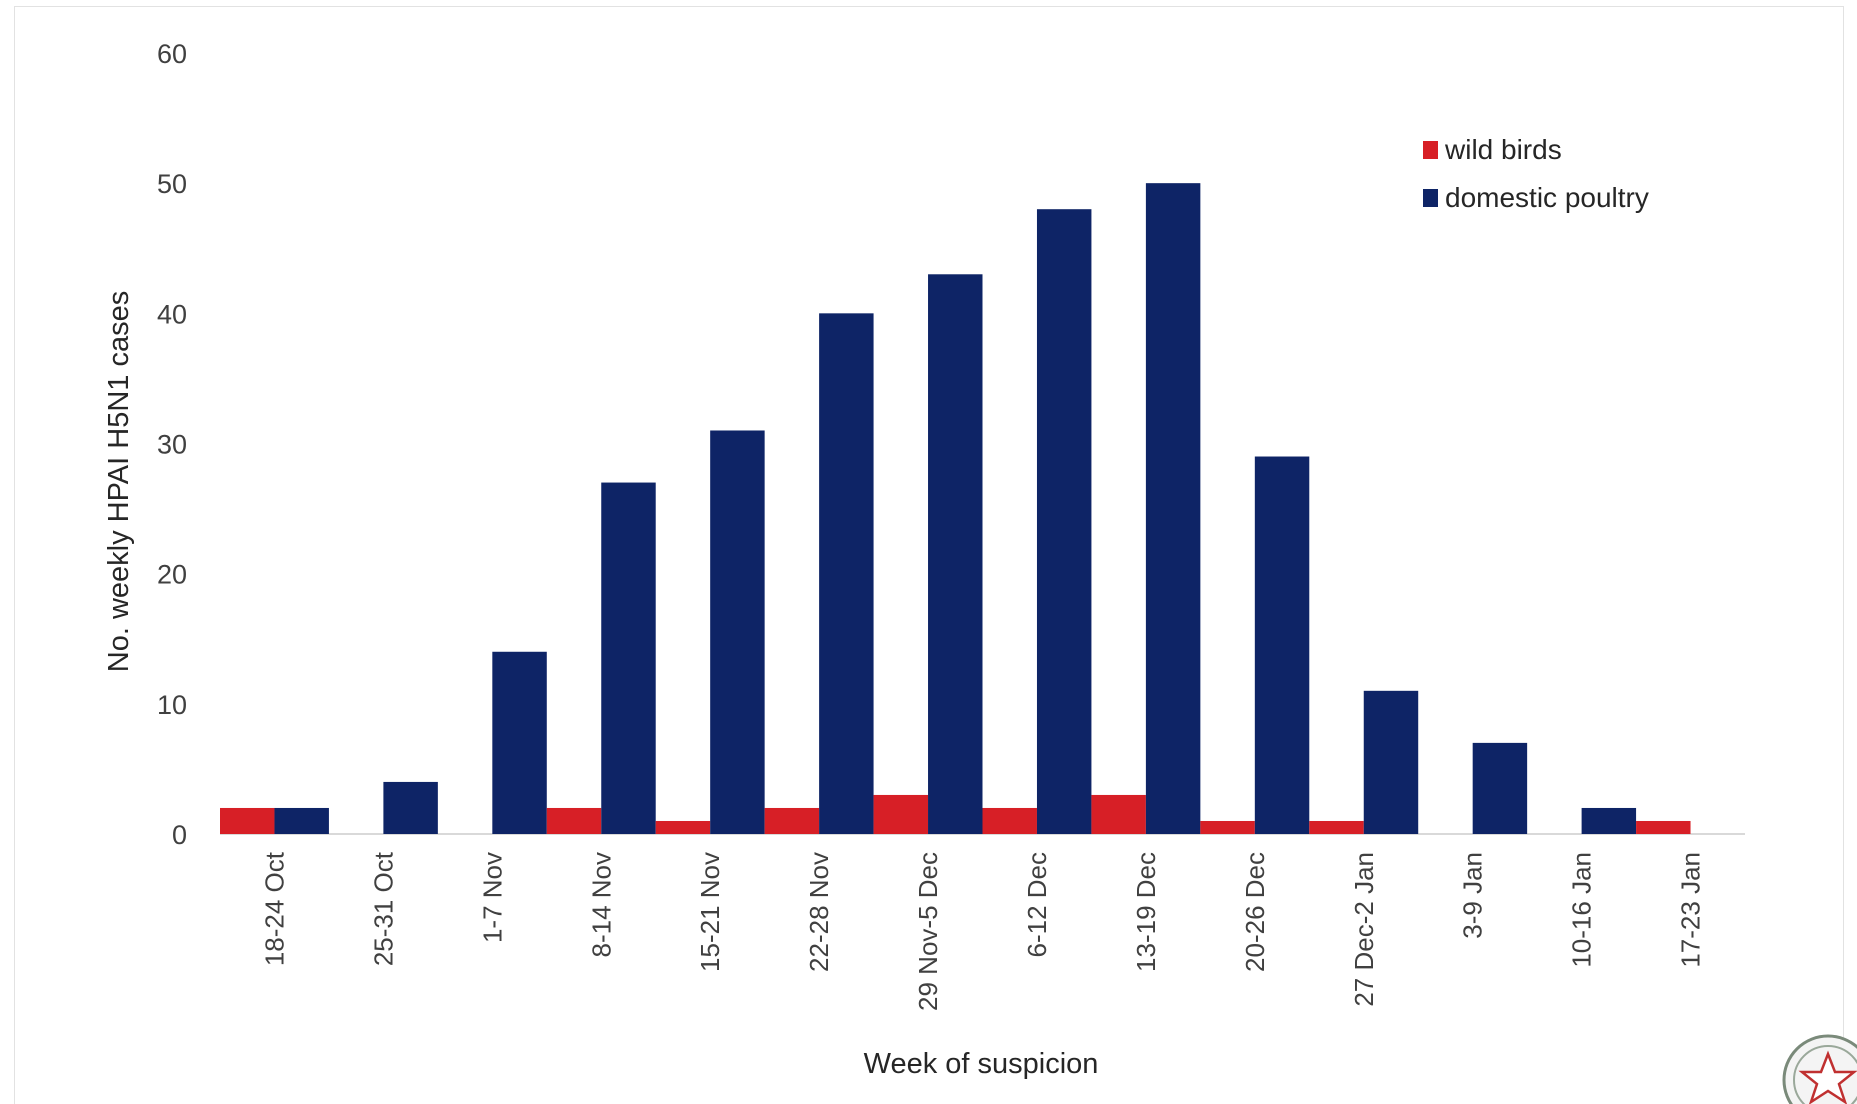 The height and width of the screenshot is (1104, 1857). What do you see at coordinates (1255, 912) in the screenshot?
I see `x-tick-label: 20-26 Dec` at bounding box center [1255, 912].